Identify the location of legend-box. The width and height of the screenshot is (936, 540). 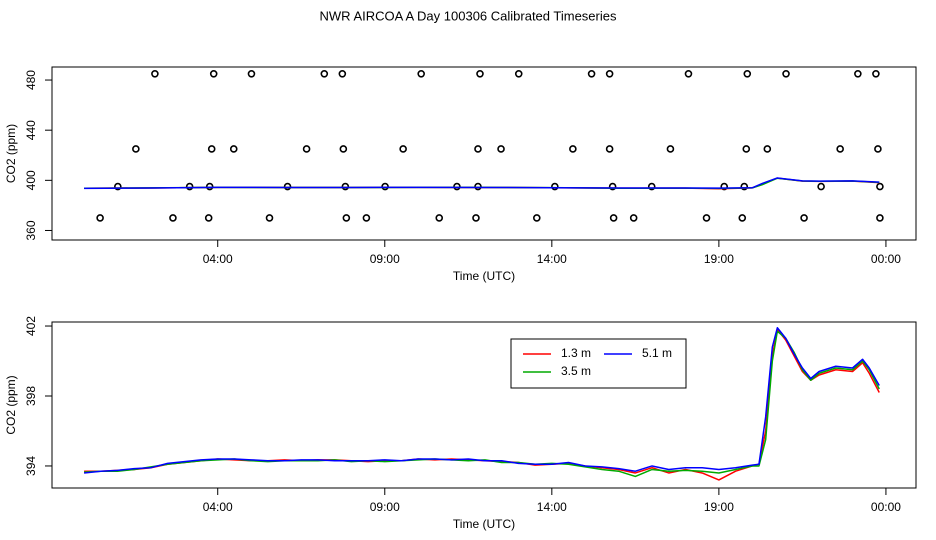
(598, 363).